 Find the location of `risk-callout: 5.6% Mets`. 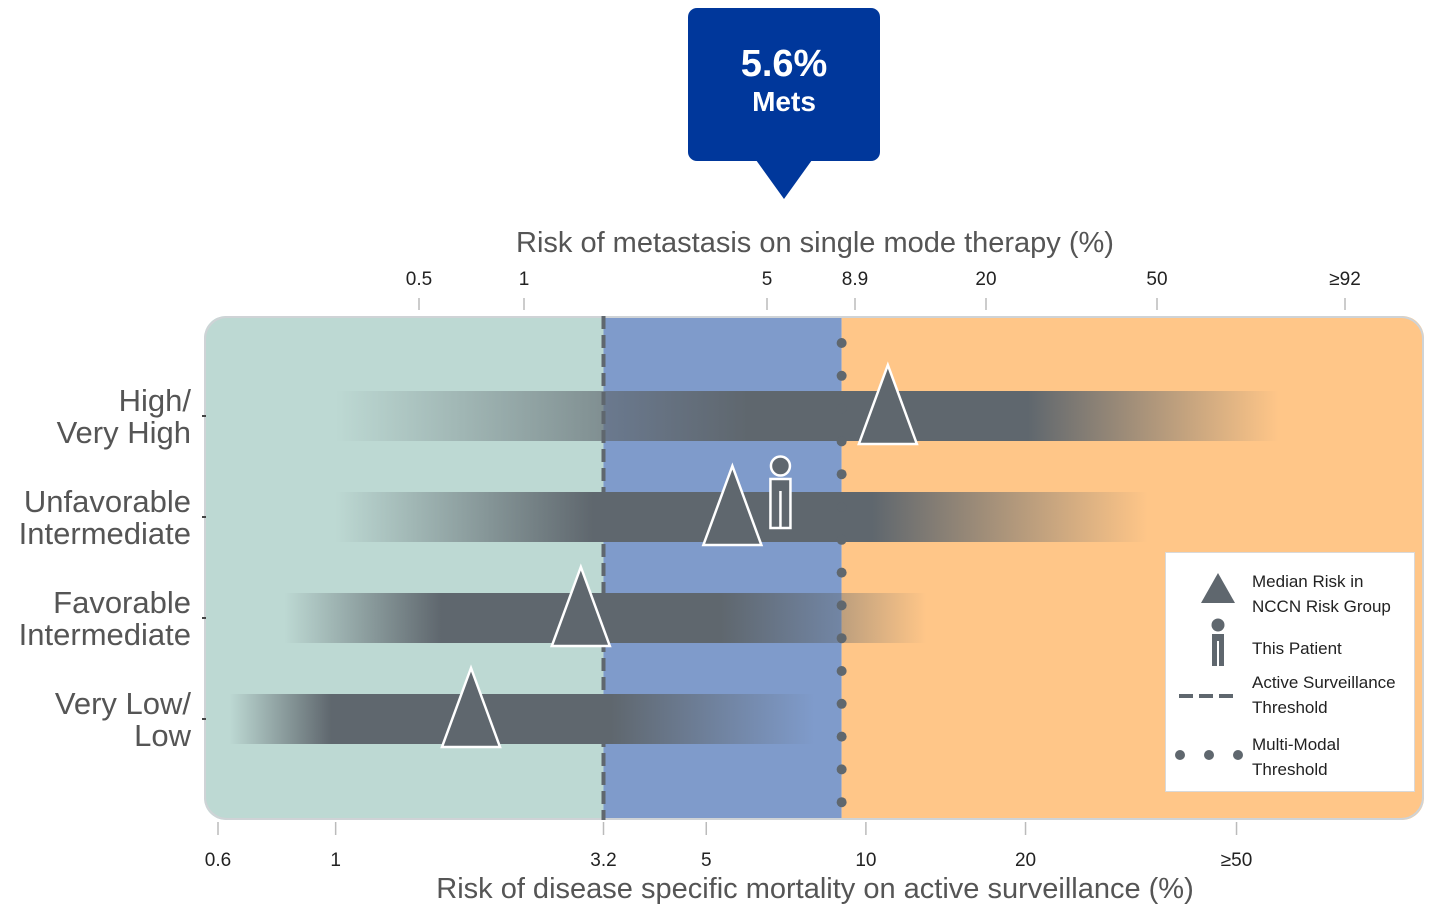

risk-callout: 5.6% Mets is located at coordinates (784, 84).